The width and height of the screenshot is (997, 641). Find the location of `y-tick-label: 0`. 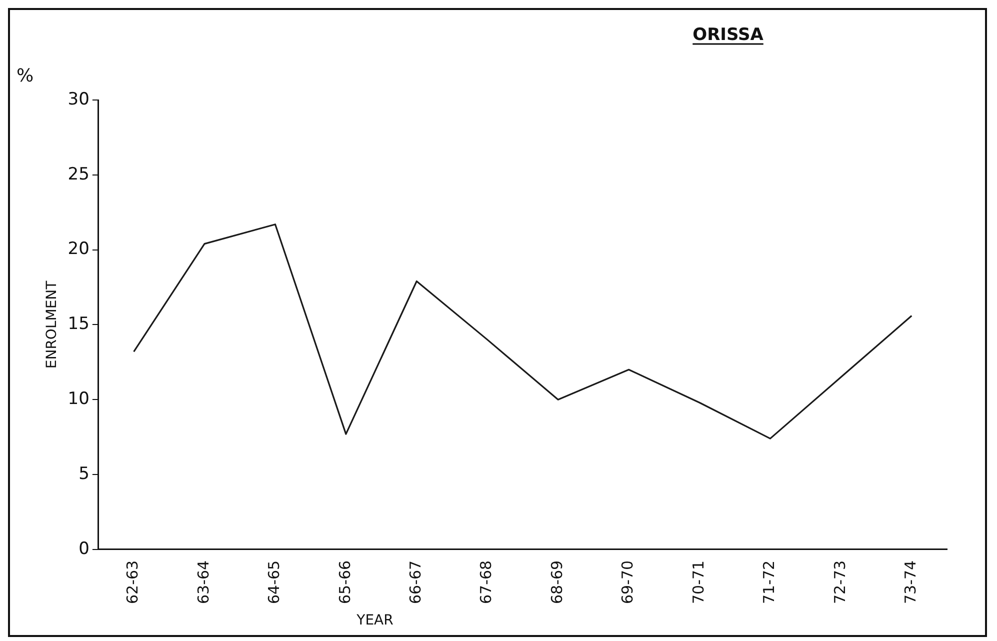

y-tick-label: 0 is located at coordinates (84, 548).